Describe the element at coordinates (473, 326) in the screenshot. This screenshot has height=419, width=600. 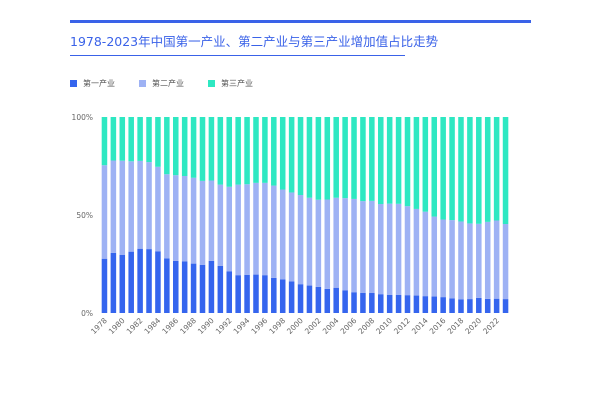
I see `x-tick-label: 2020` at that location.